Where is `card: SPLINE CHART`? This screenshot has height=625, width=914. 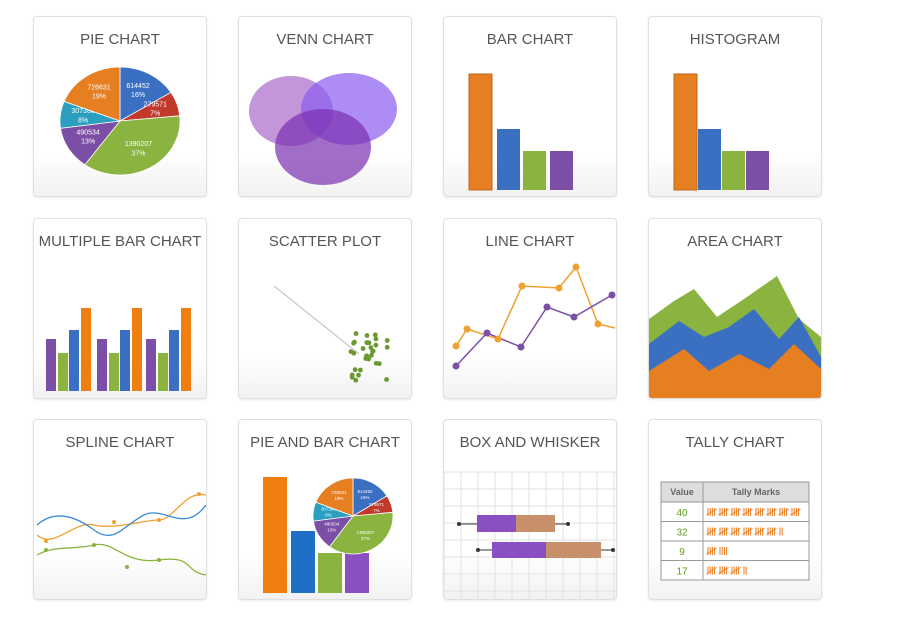 card: SPLINE CHART is located at coordinates (120, 509).